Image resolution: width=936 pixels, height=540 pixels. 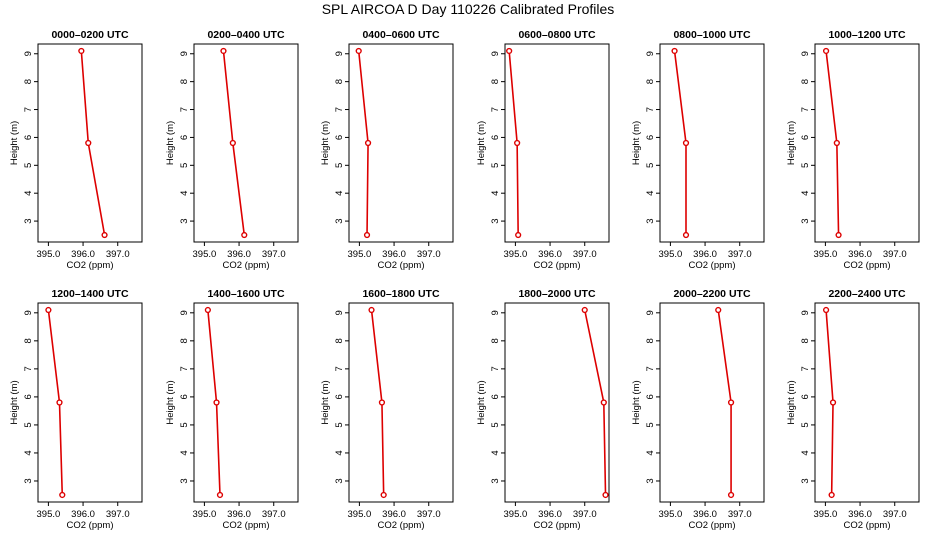 What do you see at coordinates (400, 35) in the screenshot?
I see `panel-title: 0400–0600 UTC` at bounding box center [400, 35].